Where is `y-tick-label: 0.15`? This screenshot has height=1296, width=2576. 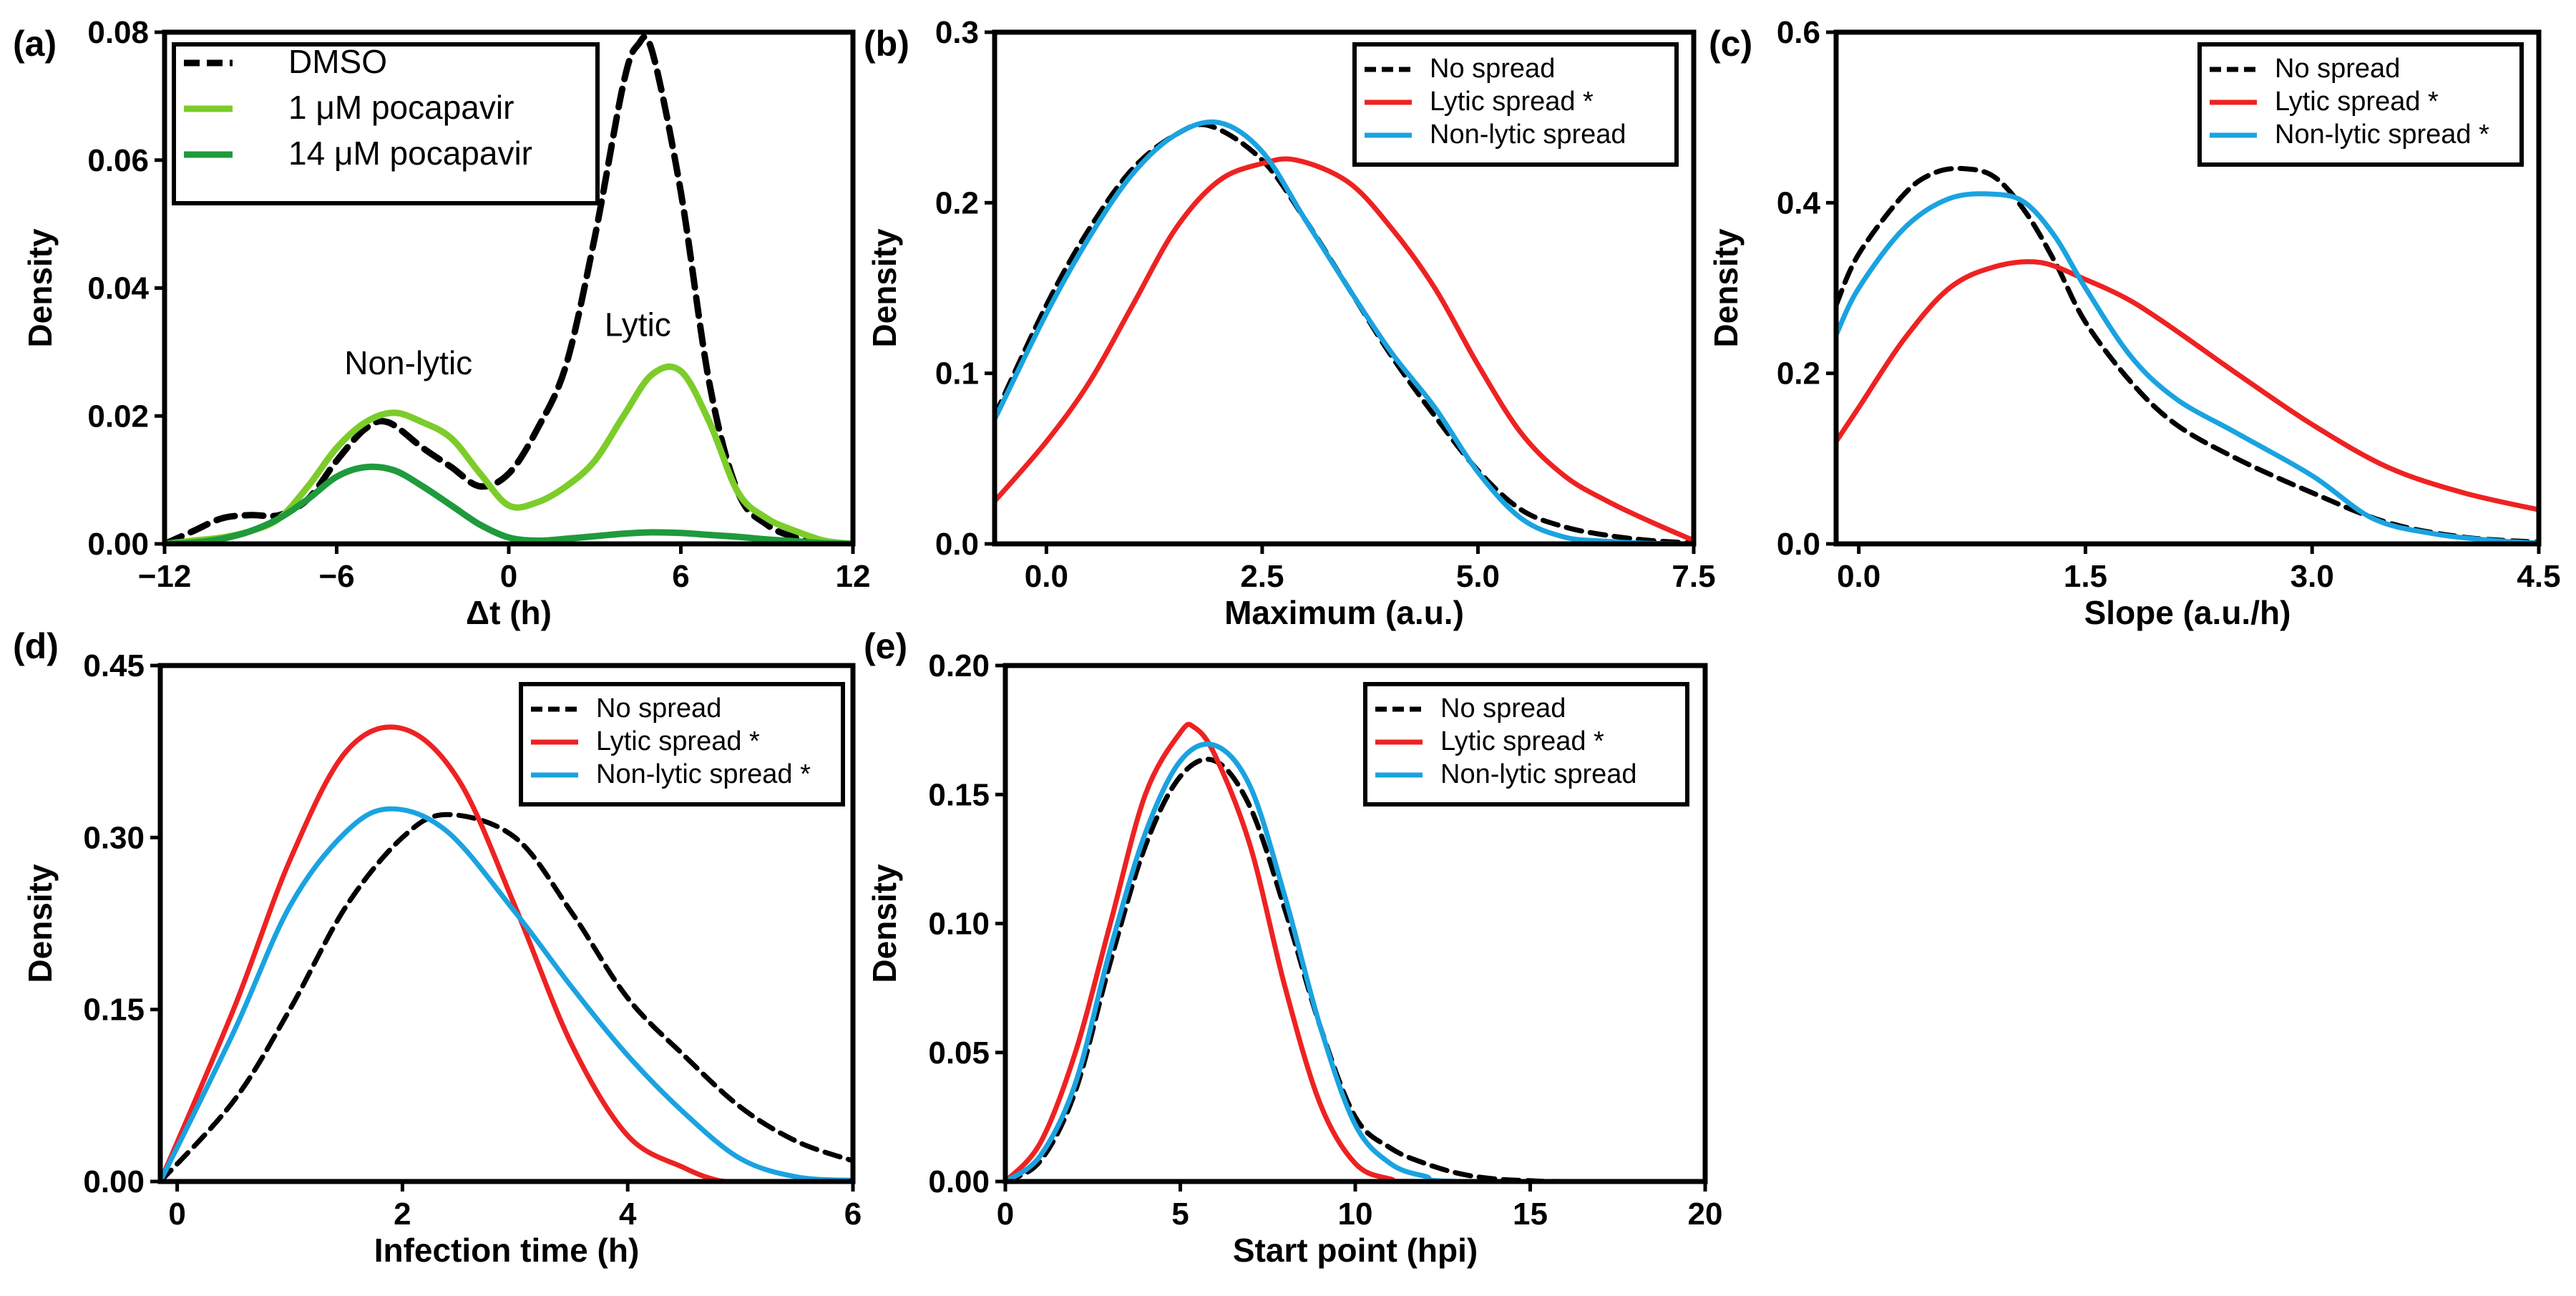
y-tick-label: 0.15 is located at coordinates (114, 1010).